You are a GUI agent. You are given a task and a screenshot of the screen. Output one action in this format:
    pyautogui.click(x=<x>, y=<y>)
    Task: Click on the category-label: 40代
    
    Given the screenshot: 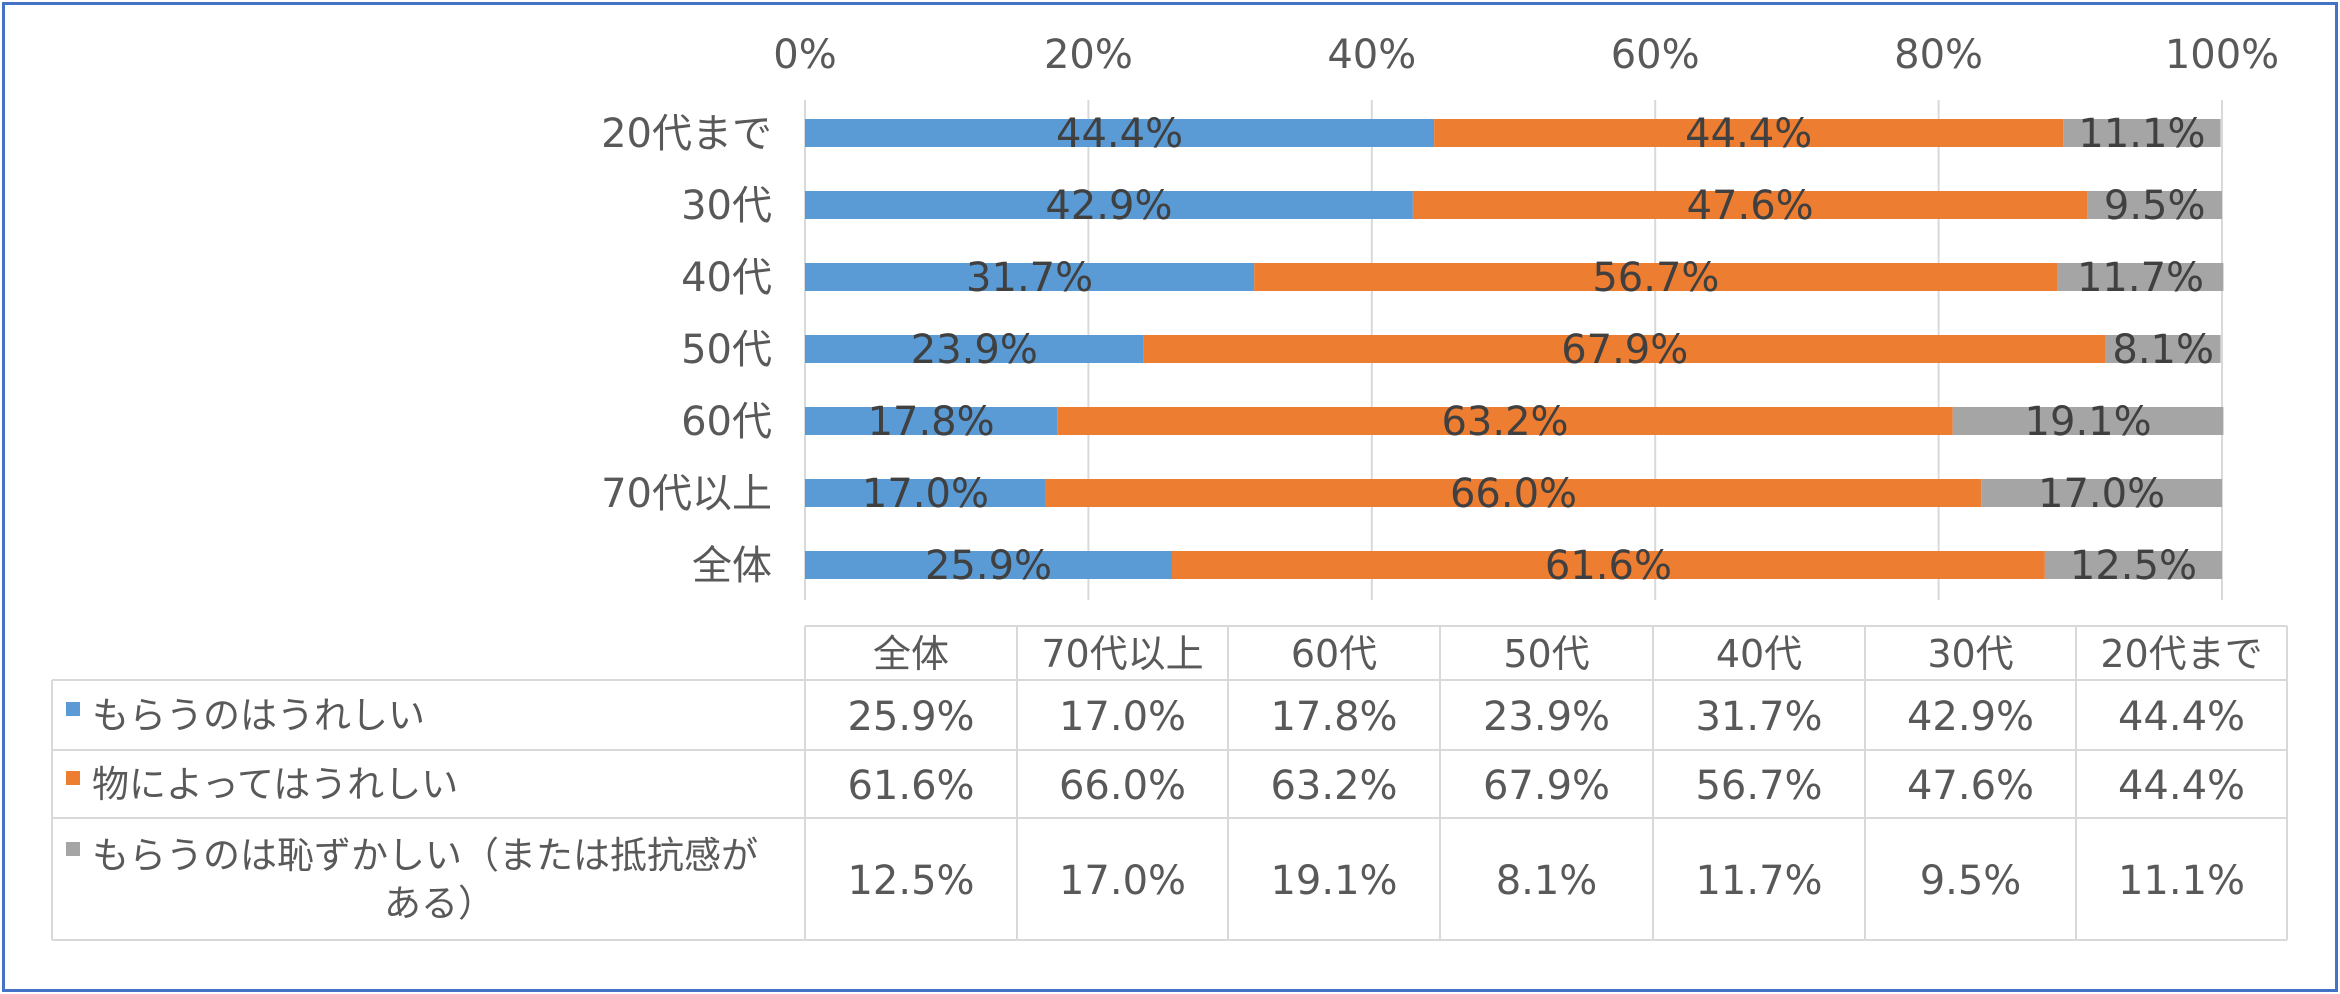 What is the action you would take?
    pyautogui.click(x=726, y=278)
    